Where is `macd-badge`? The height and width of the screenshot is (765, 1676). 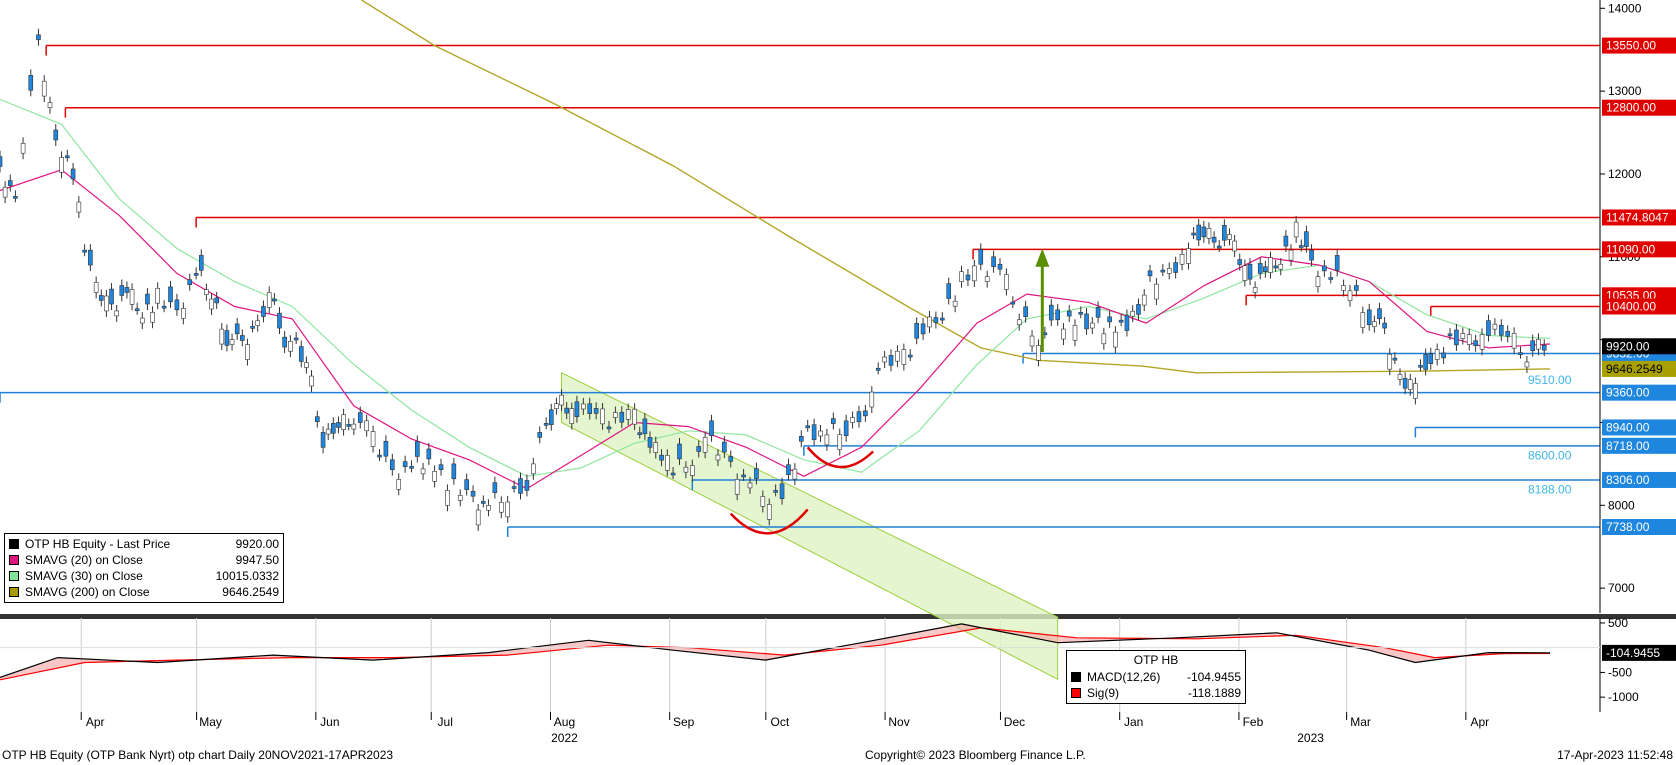
macd-badge is located at coordinates (1639, 652).